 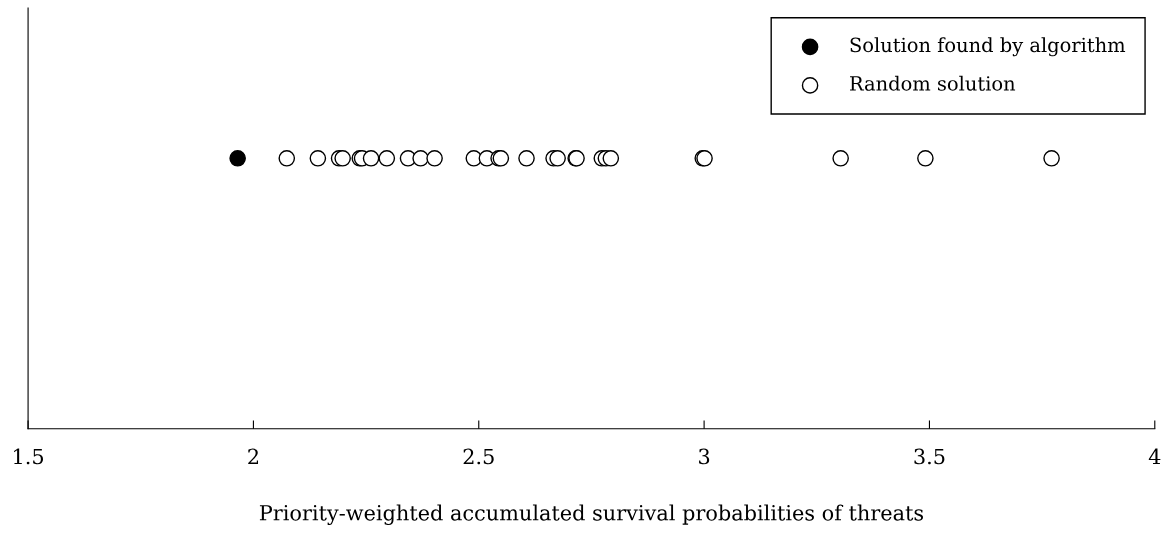 What do you see at coordinates (933, 83) in the screenshot?
I see `legend-label: Random solution` at bounding box center [933, 83].